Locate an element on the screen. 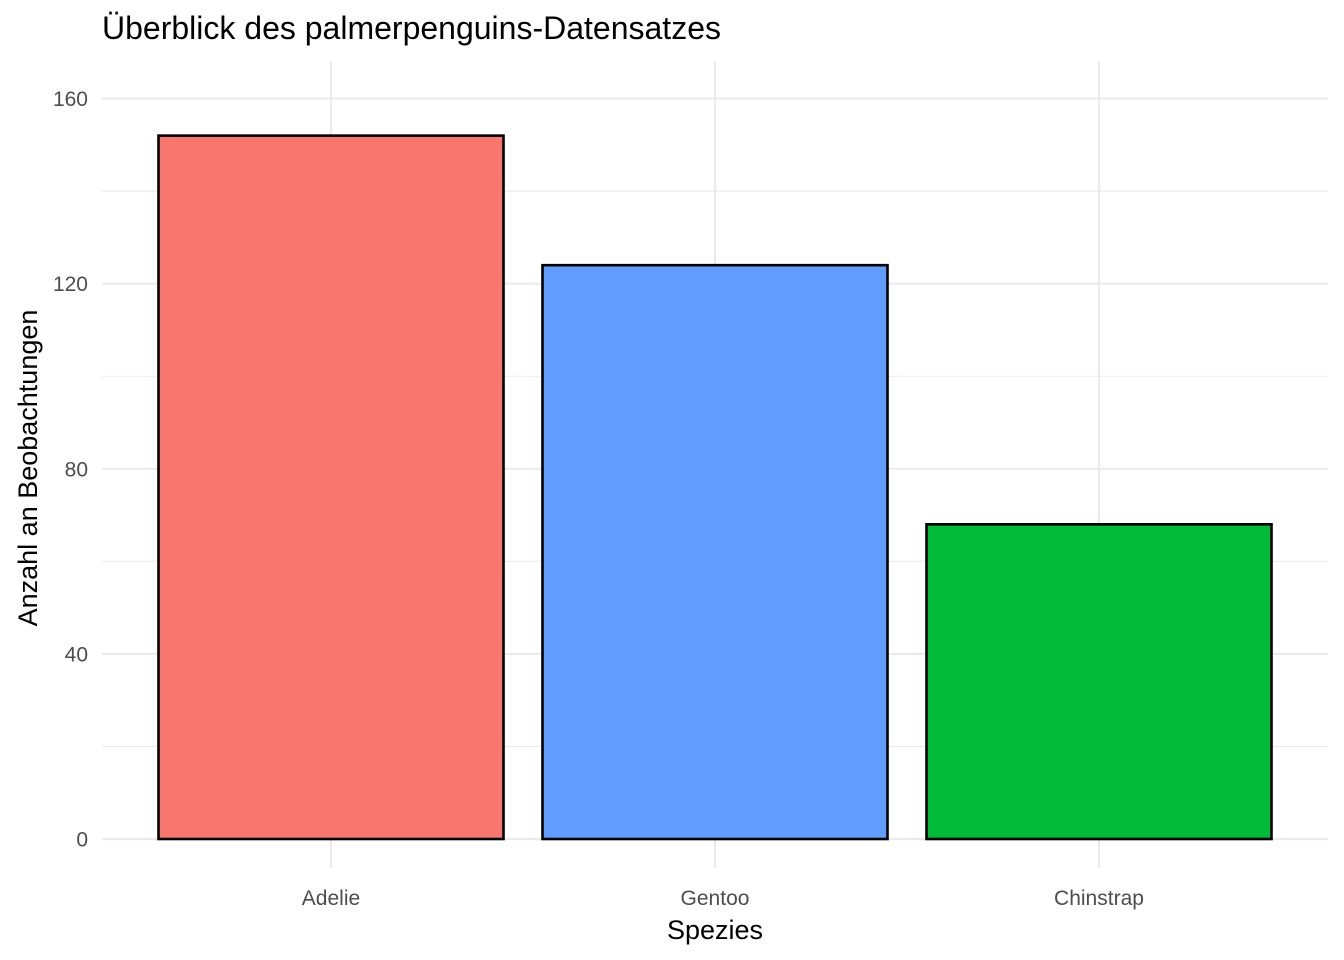 This screenshot has width=1344, height=960. y-tick-label: 120 is located at coordinates (70, 284).